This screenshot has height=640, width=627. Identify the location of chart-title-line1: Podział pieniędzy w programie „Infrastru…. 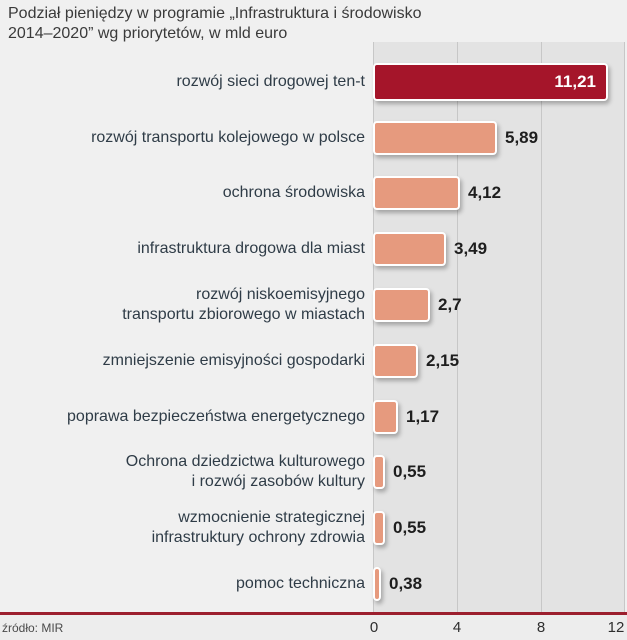
(215, 13).